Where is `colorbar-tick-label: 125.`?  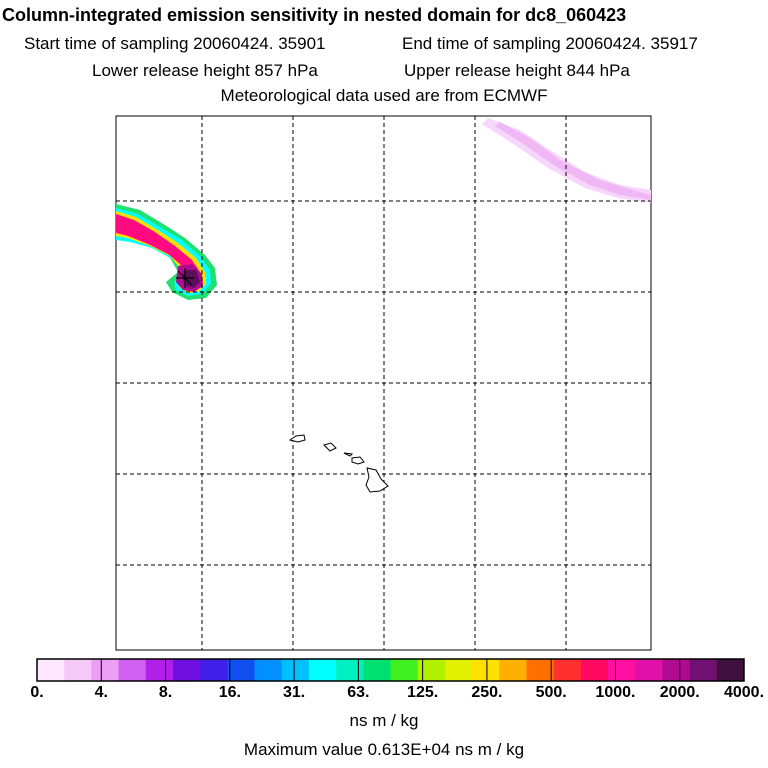
colorbar-tick-label: 125. is located at coordinates (423, 692).